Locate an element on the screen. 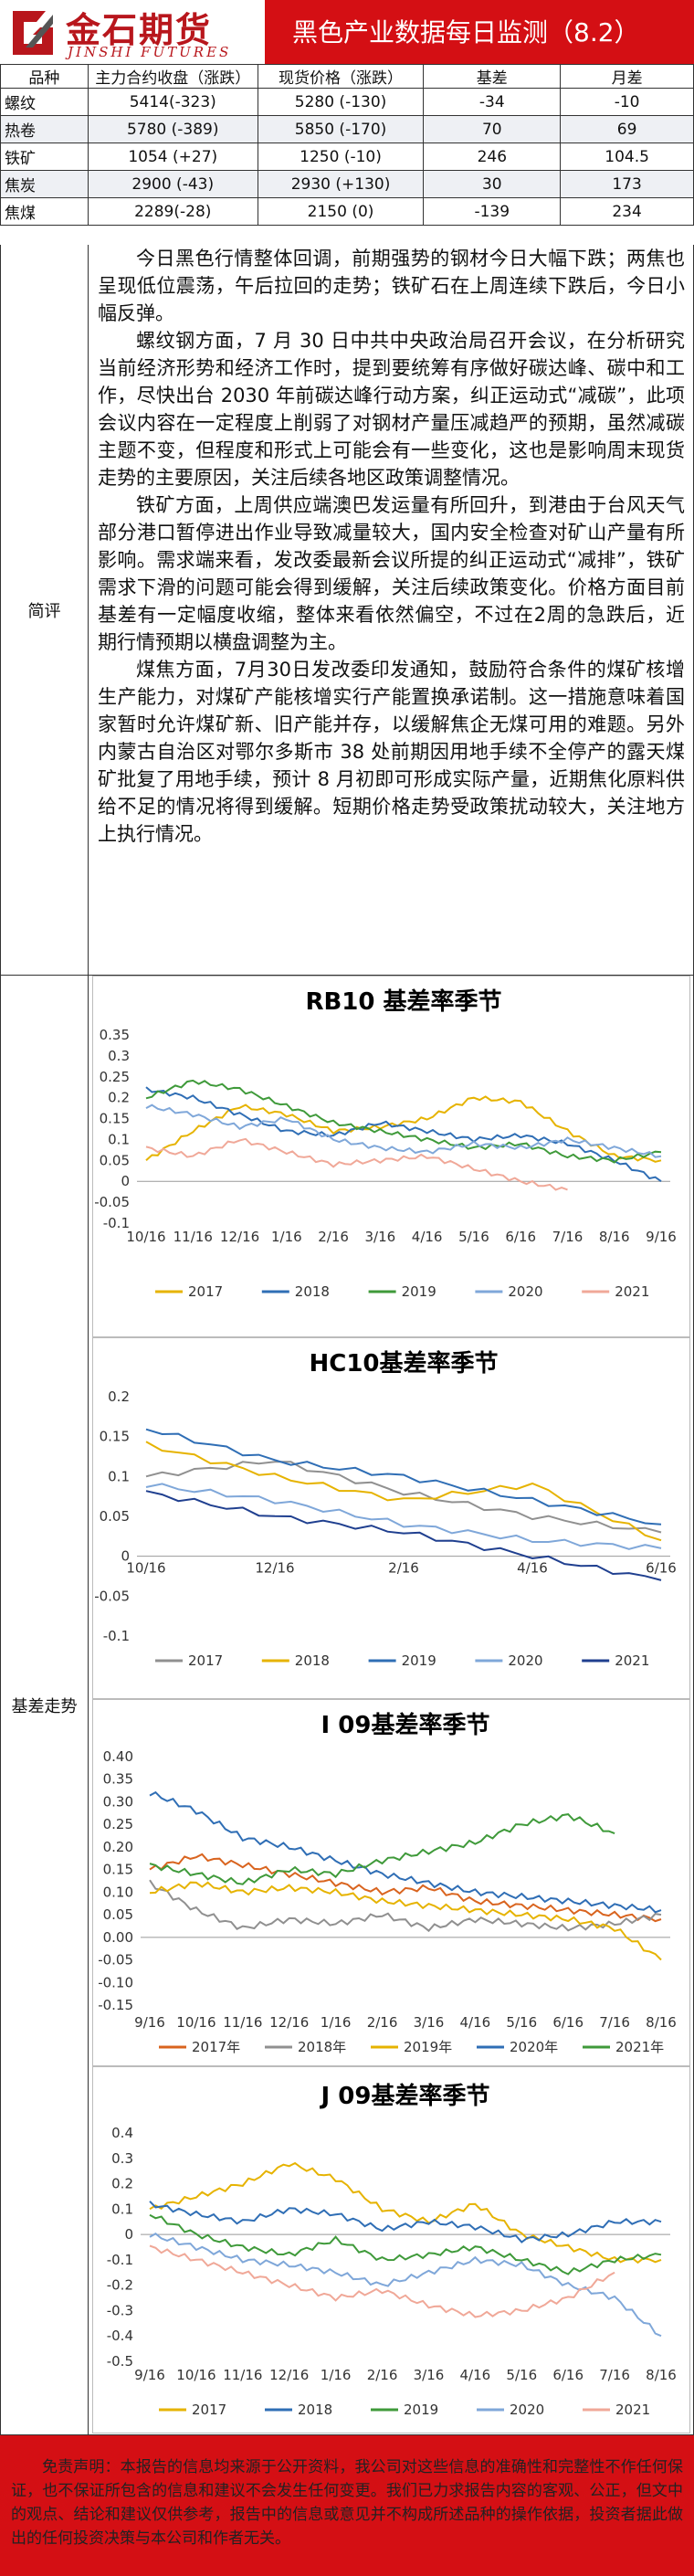  table-row: 热卷 5780 (-389) 5850 (-170) 70 69 is located at coordinates (347, 129).